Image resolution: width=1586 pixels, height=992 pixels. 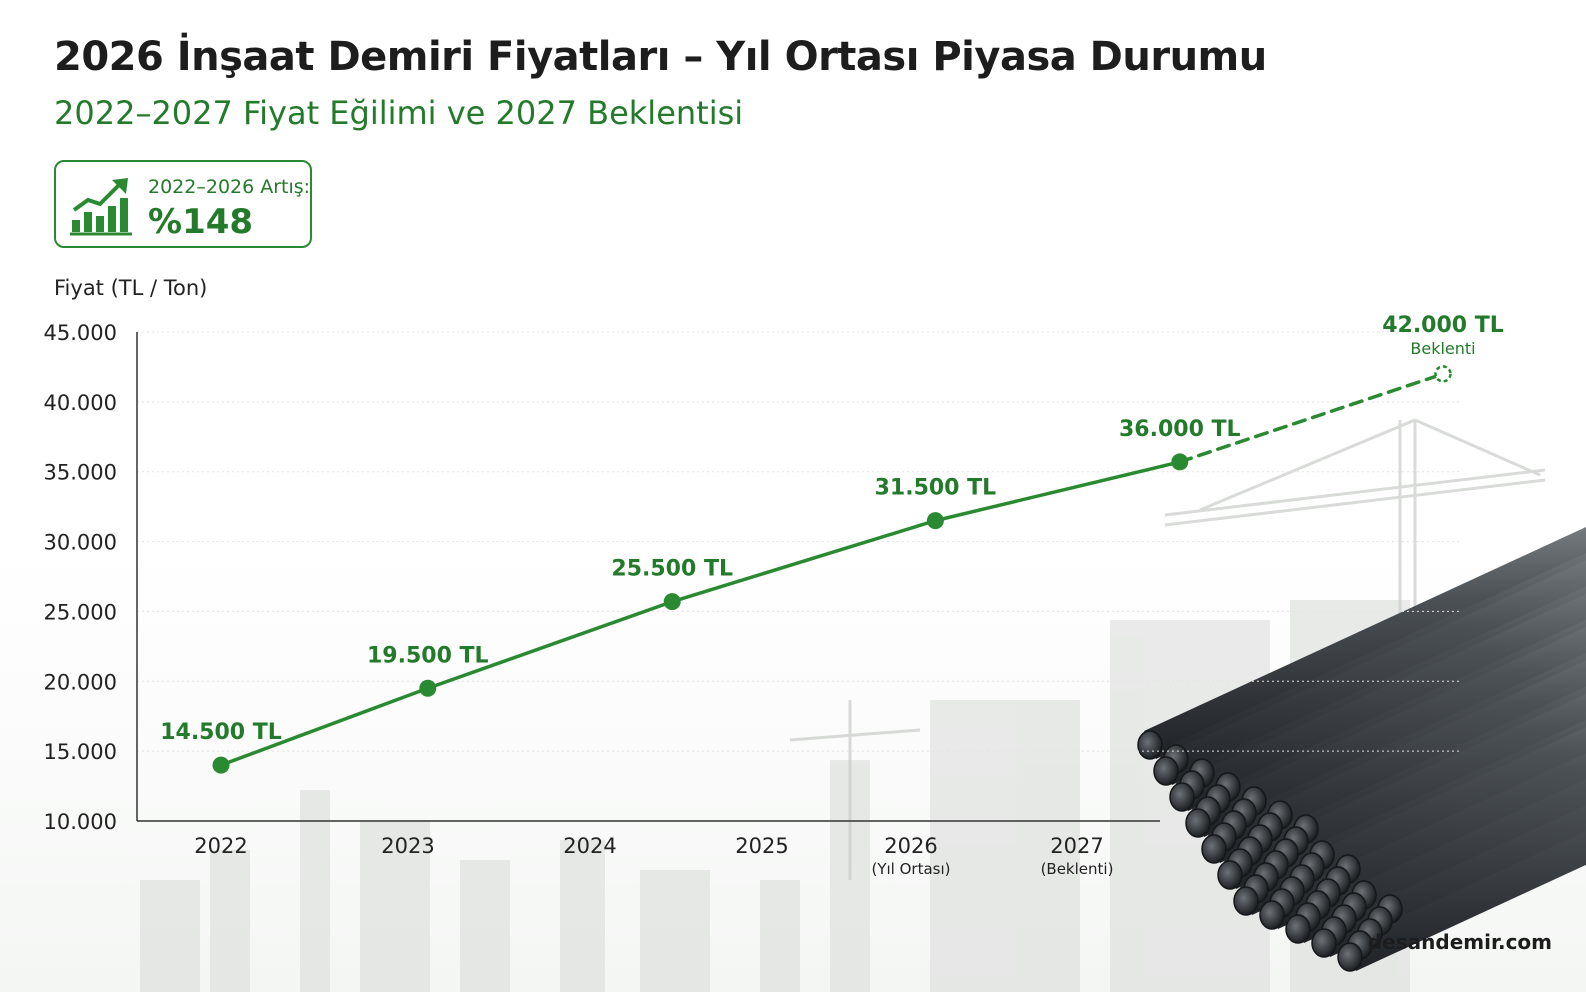 What do you see at coordinates (221, 732) in the screenshot?
I see `data-label: 14.500 TL` at bounding box center [221, 732].